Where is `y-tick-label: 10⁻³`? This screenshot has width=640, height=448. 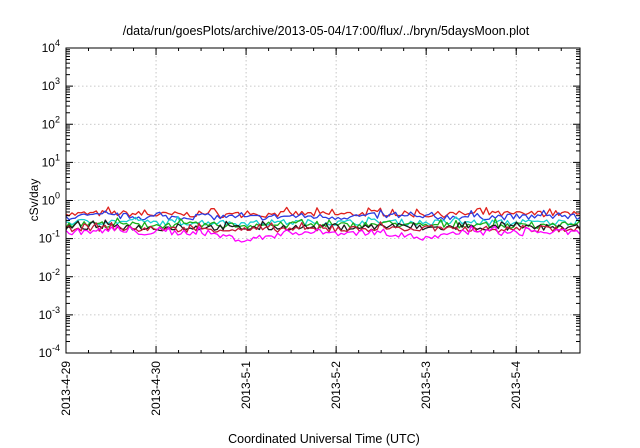 y-tick-label: 10⁻³ is located at coordinates (49, 313).